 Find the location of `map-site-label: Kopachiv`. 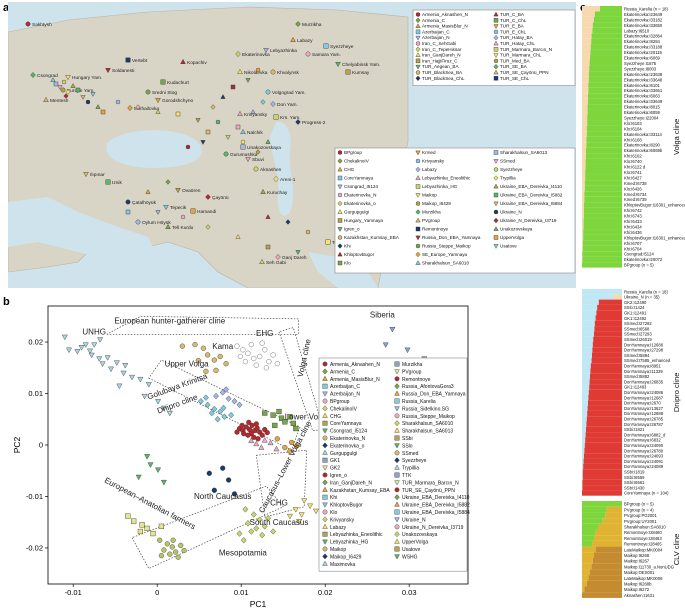

map-site-label: Kopachiv is located at coordinates (197, 63).